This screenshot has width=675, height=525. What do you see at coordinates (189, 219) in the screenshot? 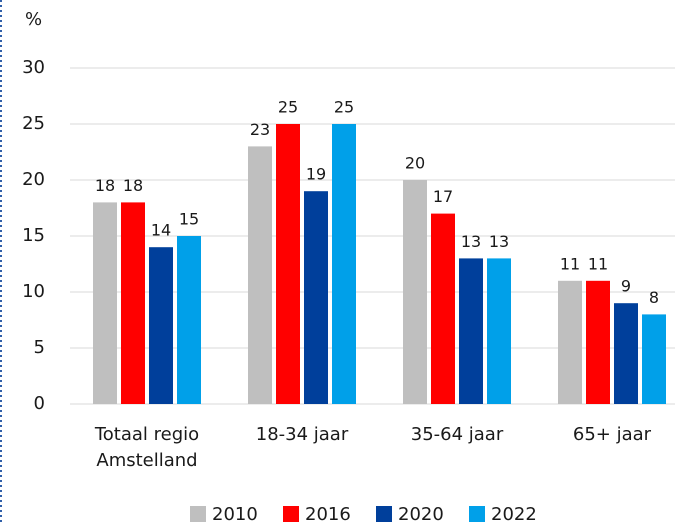
I see `value-label: 15` at bounding box center [189, 219].